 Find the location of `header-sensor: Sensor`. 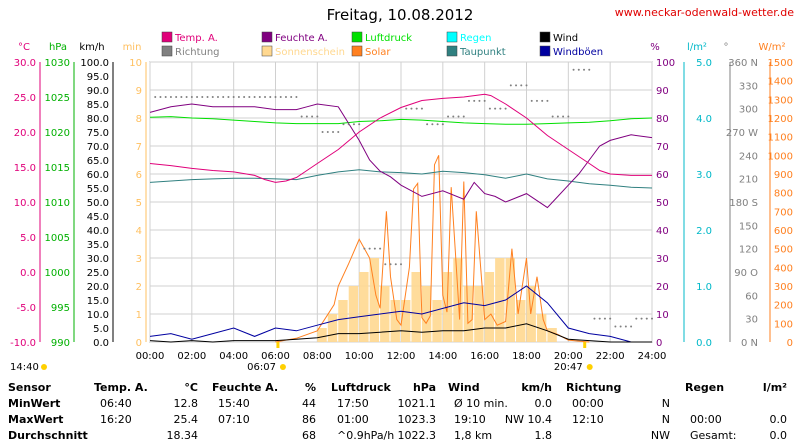

header-sensor: Sensor is located at coordinates (29, 387).